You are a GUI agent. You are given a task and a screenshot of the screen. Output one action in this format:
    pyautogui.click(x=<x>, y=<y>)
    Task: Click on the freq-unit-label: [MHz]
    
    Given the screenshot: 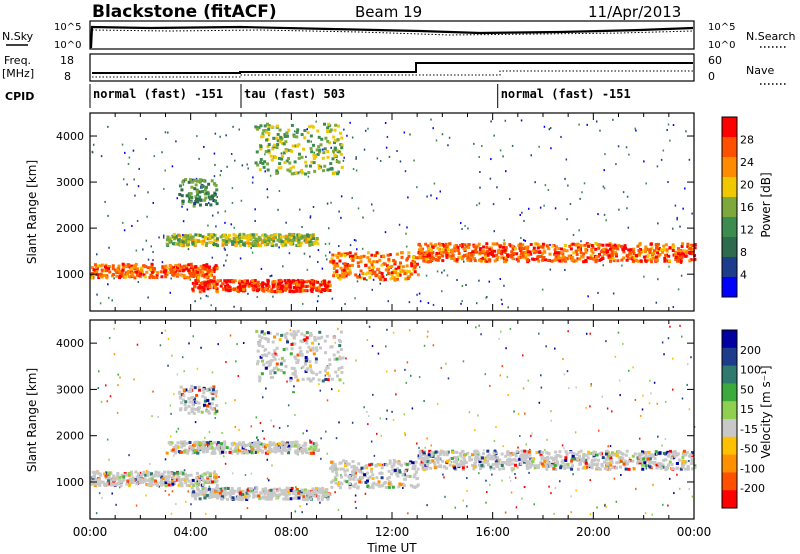 What is the action you would take?
    pyautogui.click(x=18, y=73)
    